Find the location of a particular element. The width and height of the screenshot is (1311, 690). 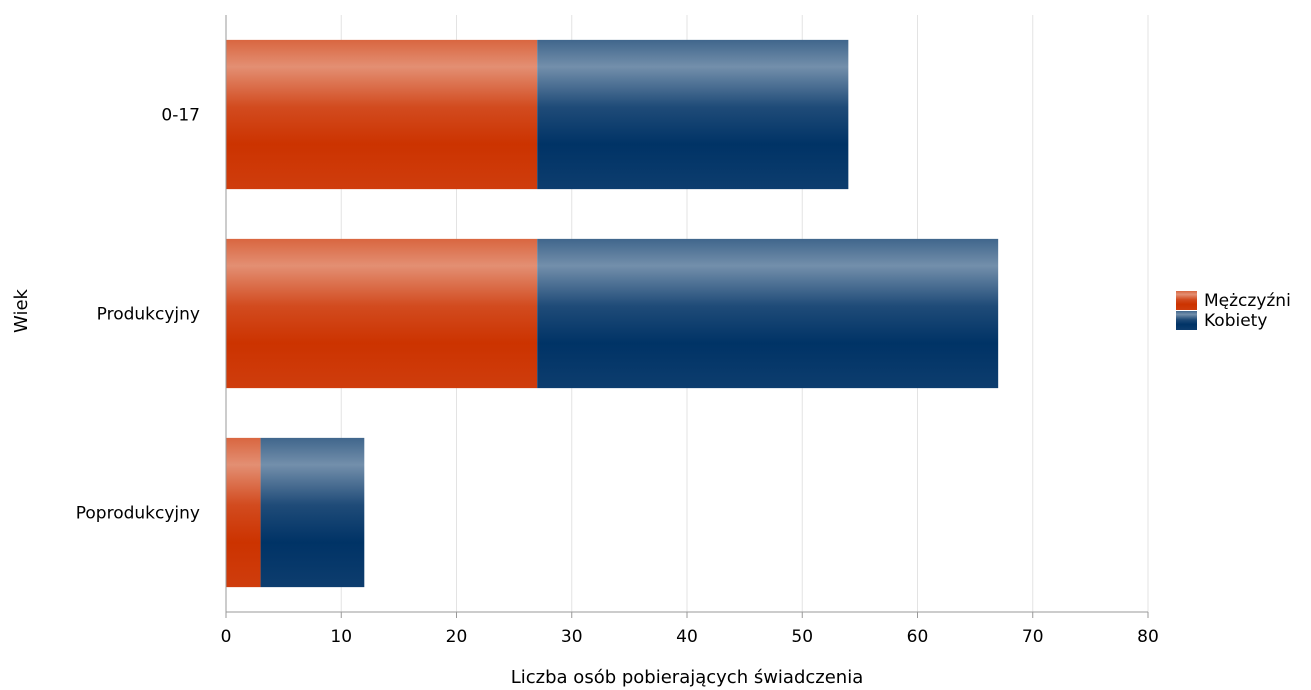

y-tick-label: Produkcyjny is located at coordinates (148, 315).